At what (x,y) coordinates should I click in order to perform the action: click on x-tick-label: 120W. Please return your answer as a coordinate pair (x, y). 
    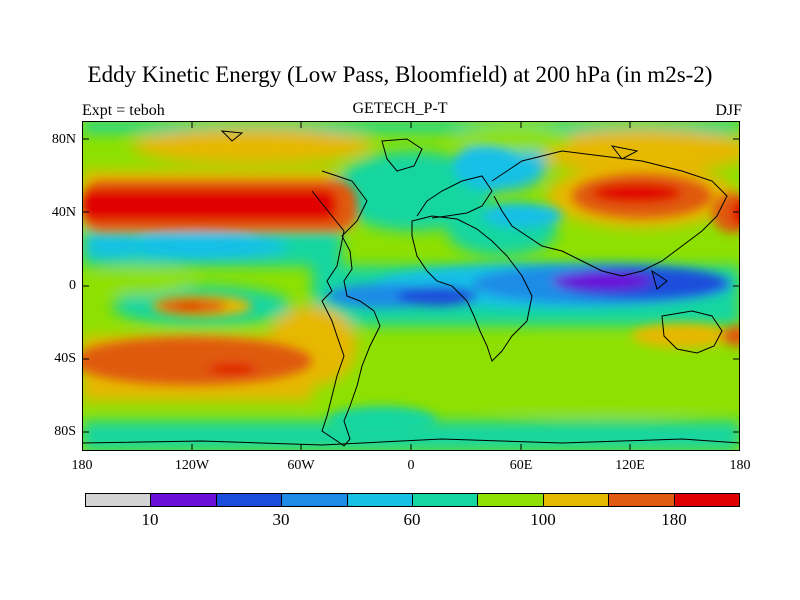
    Looking at the image, I should click on (192, 465).